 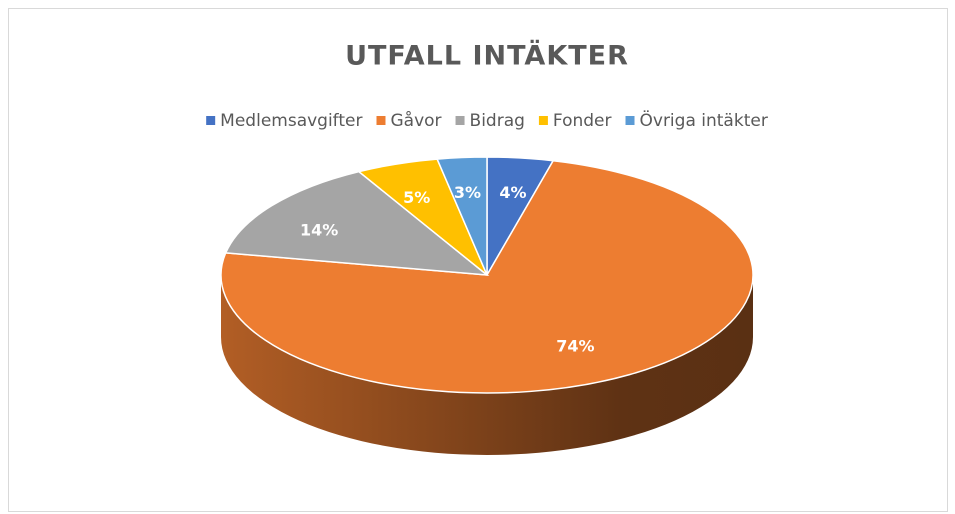 What do you see at coordinates (487, 56) in the screenshot?
I see `chart-title: UTFALL INTÄKTER` at bounding box center [487, 56].